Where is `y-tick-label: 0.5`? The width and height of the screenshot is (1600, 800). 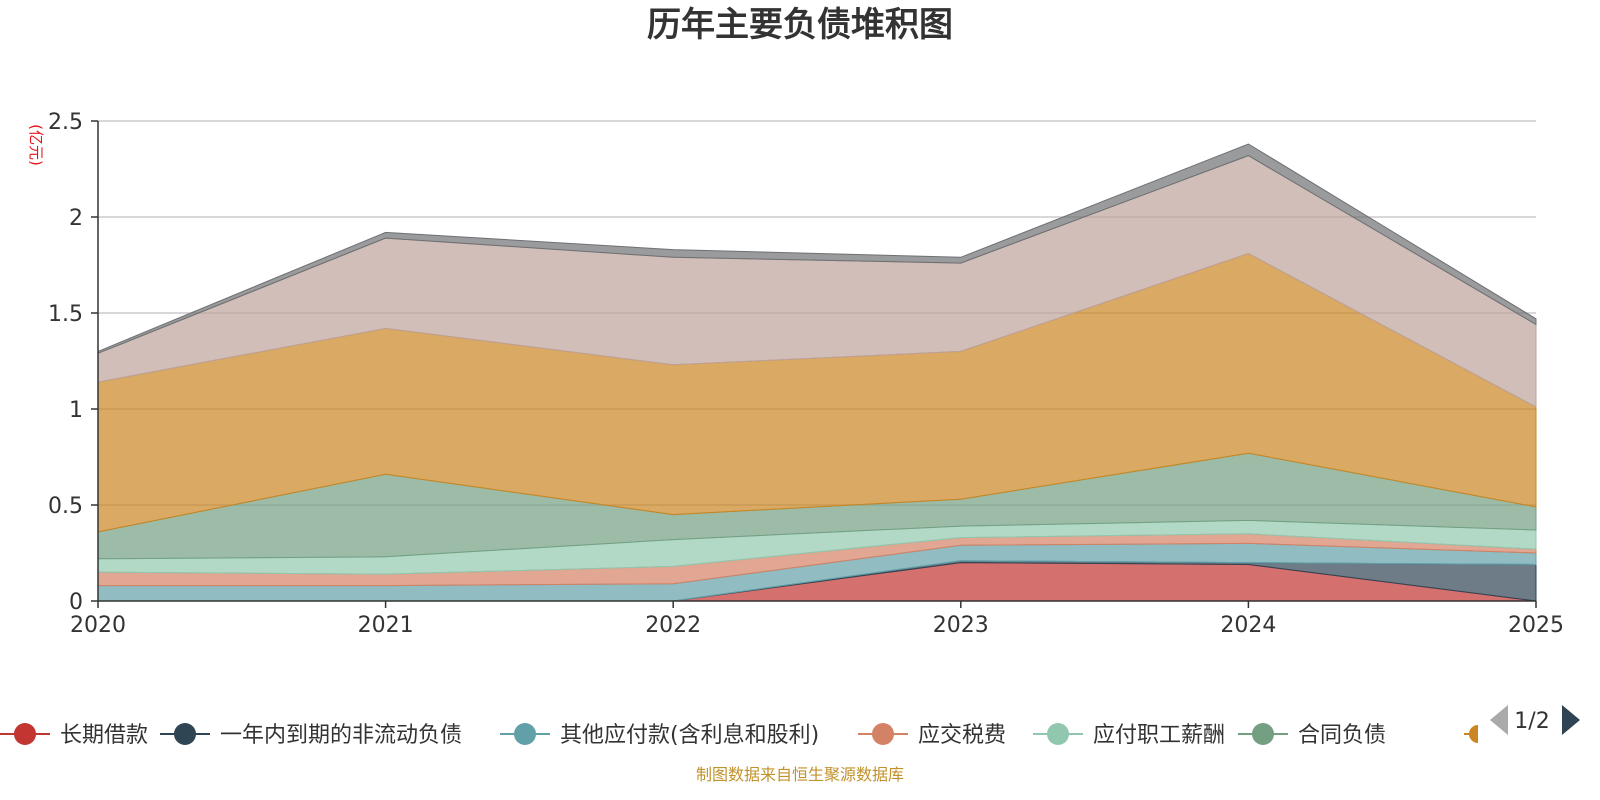
y-tick-label: 0.5 is located at coordinates (65, 506).